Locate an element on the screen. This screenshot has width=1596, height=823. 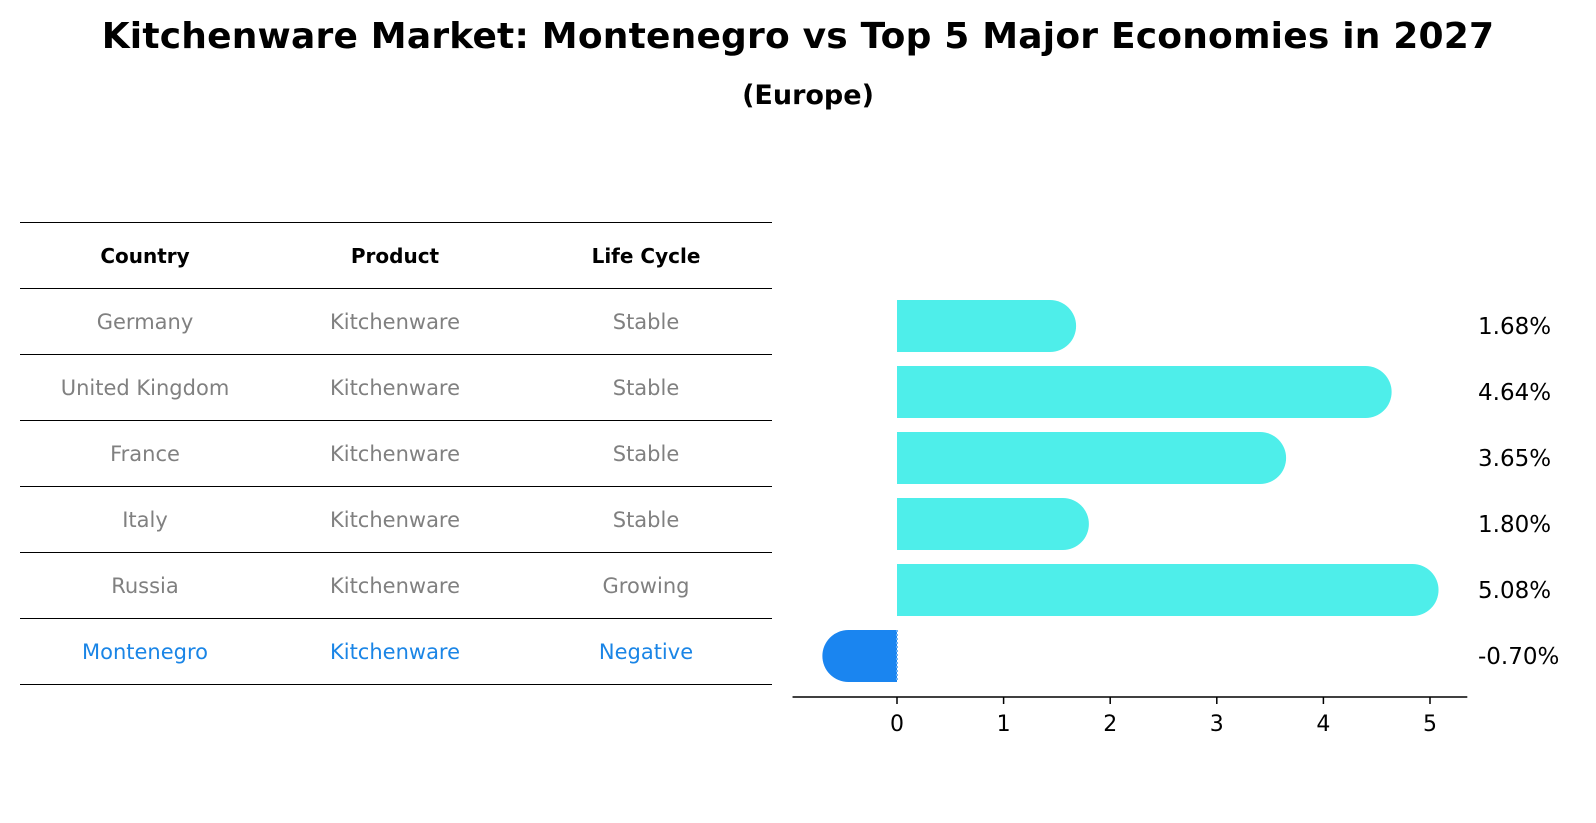
bar-russia is located at coordinates (1168, 590).